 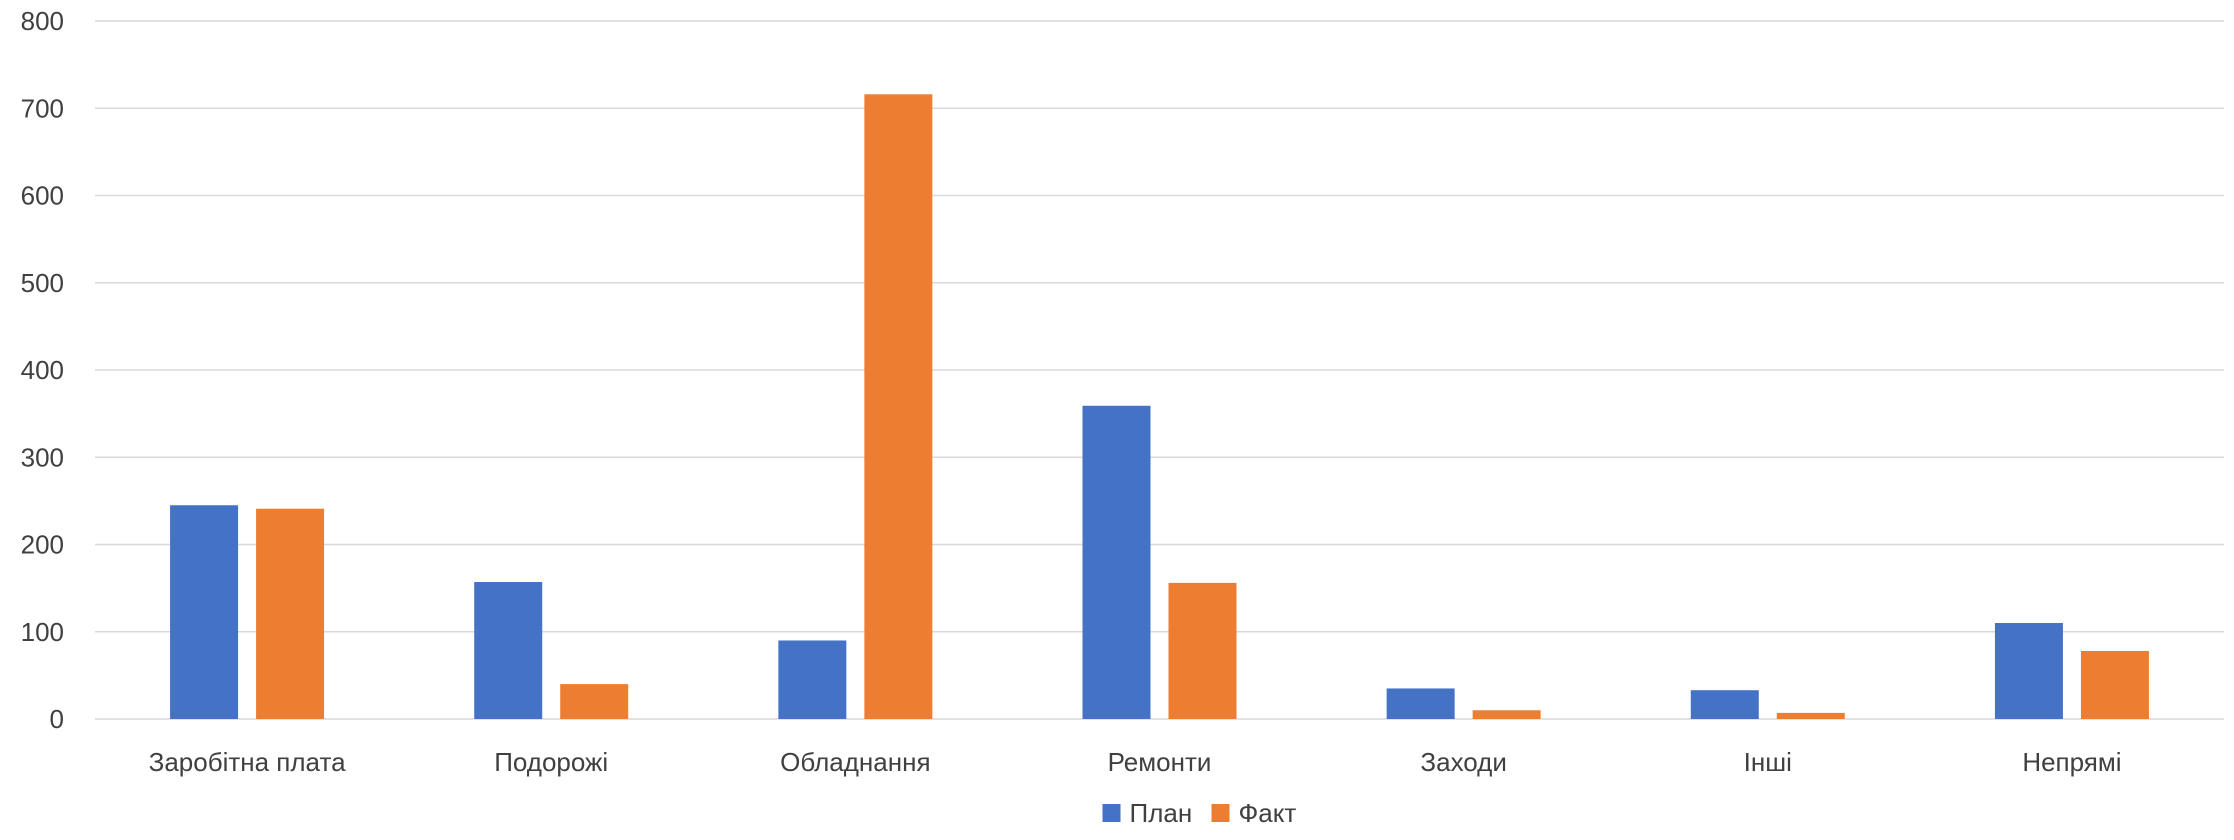 I want to click on x-category-label: Заходи, so click(x=1463, y=762).